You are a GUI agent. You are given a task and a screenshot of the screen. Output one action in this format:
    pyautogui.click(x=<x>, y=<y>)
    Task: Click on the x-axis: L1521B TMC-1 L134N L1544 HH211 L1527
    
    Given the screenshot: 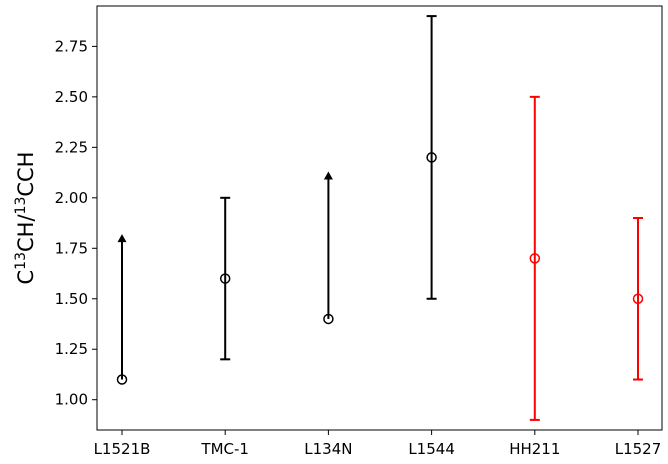 What is the action you would take?
    pyautogui.click(x=378, y=444)
    